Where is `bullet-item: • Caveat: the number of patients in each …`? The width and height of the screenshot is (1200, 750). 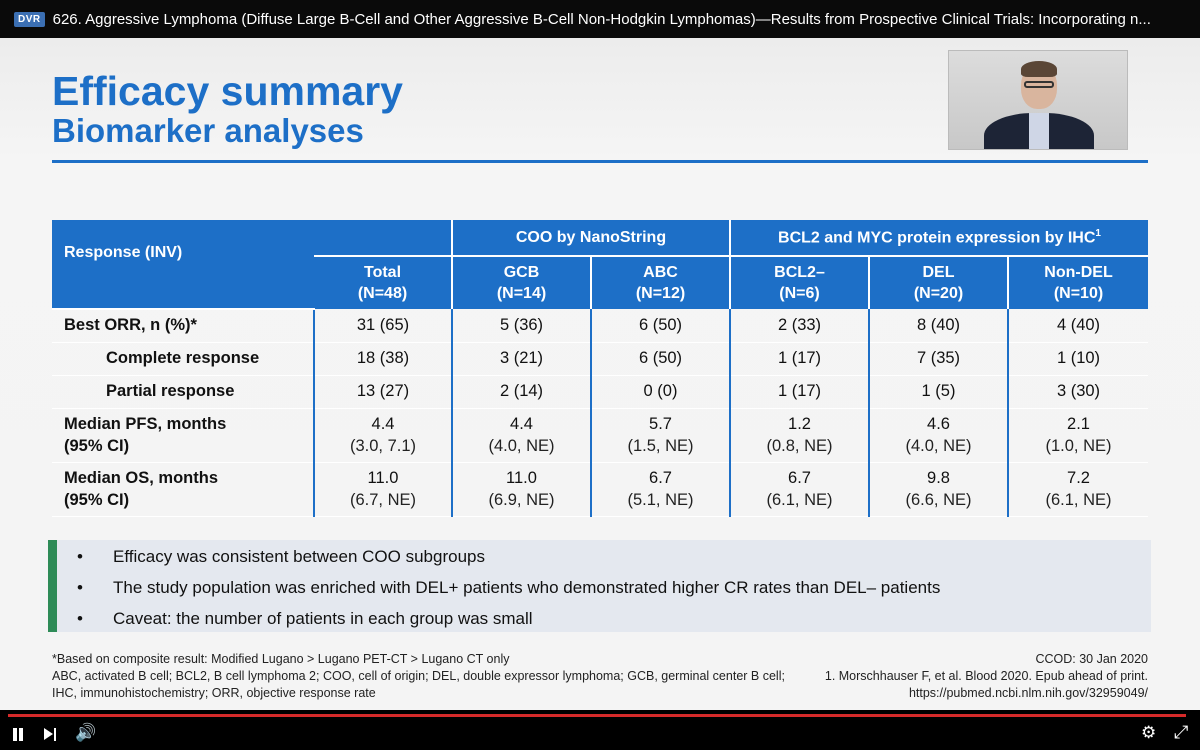
bullet-item: • Caveat: the number of patients in each … is located at coordinates (305, 619).